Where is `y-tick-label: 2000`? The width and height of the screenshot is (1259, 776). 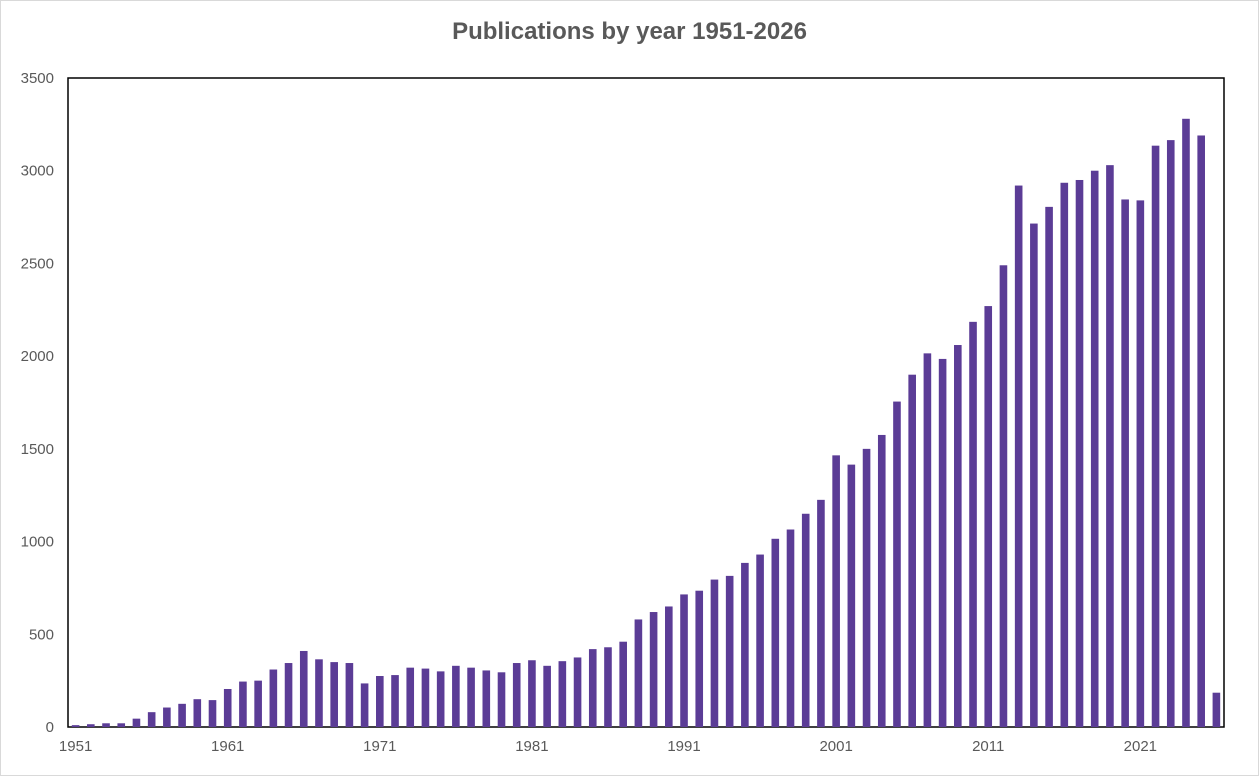
y-tick-label: 2000 is located at coordinates (37, 356).